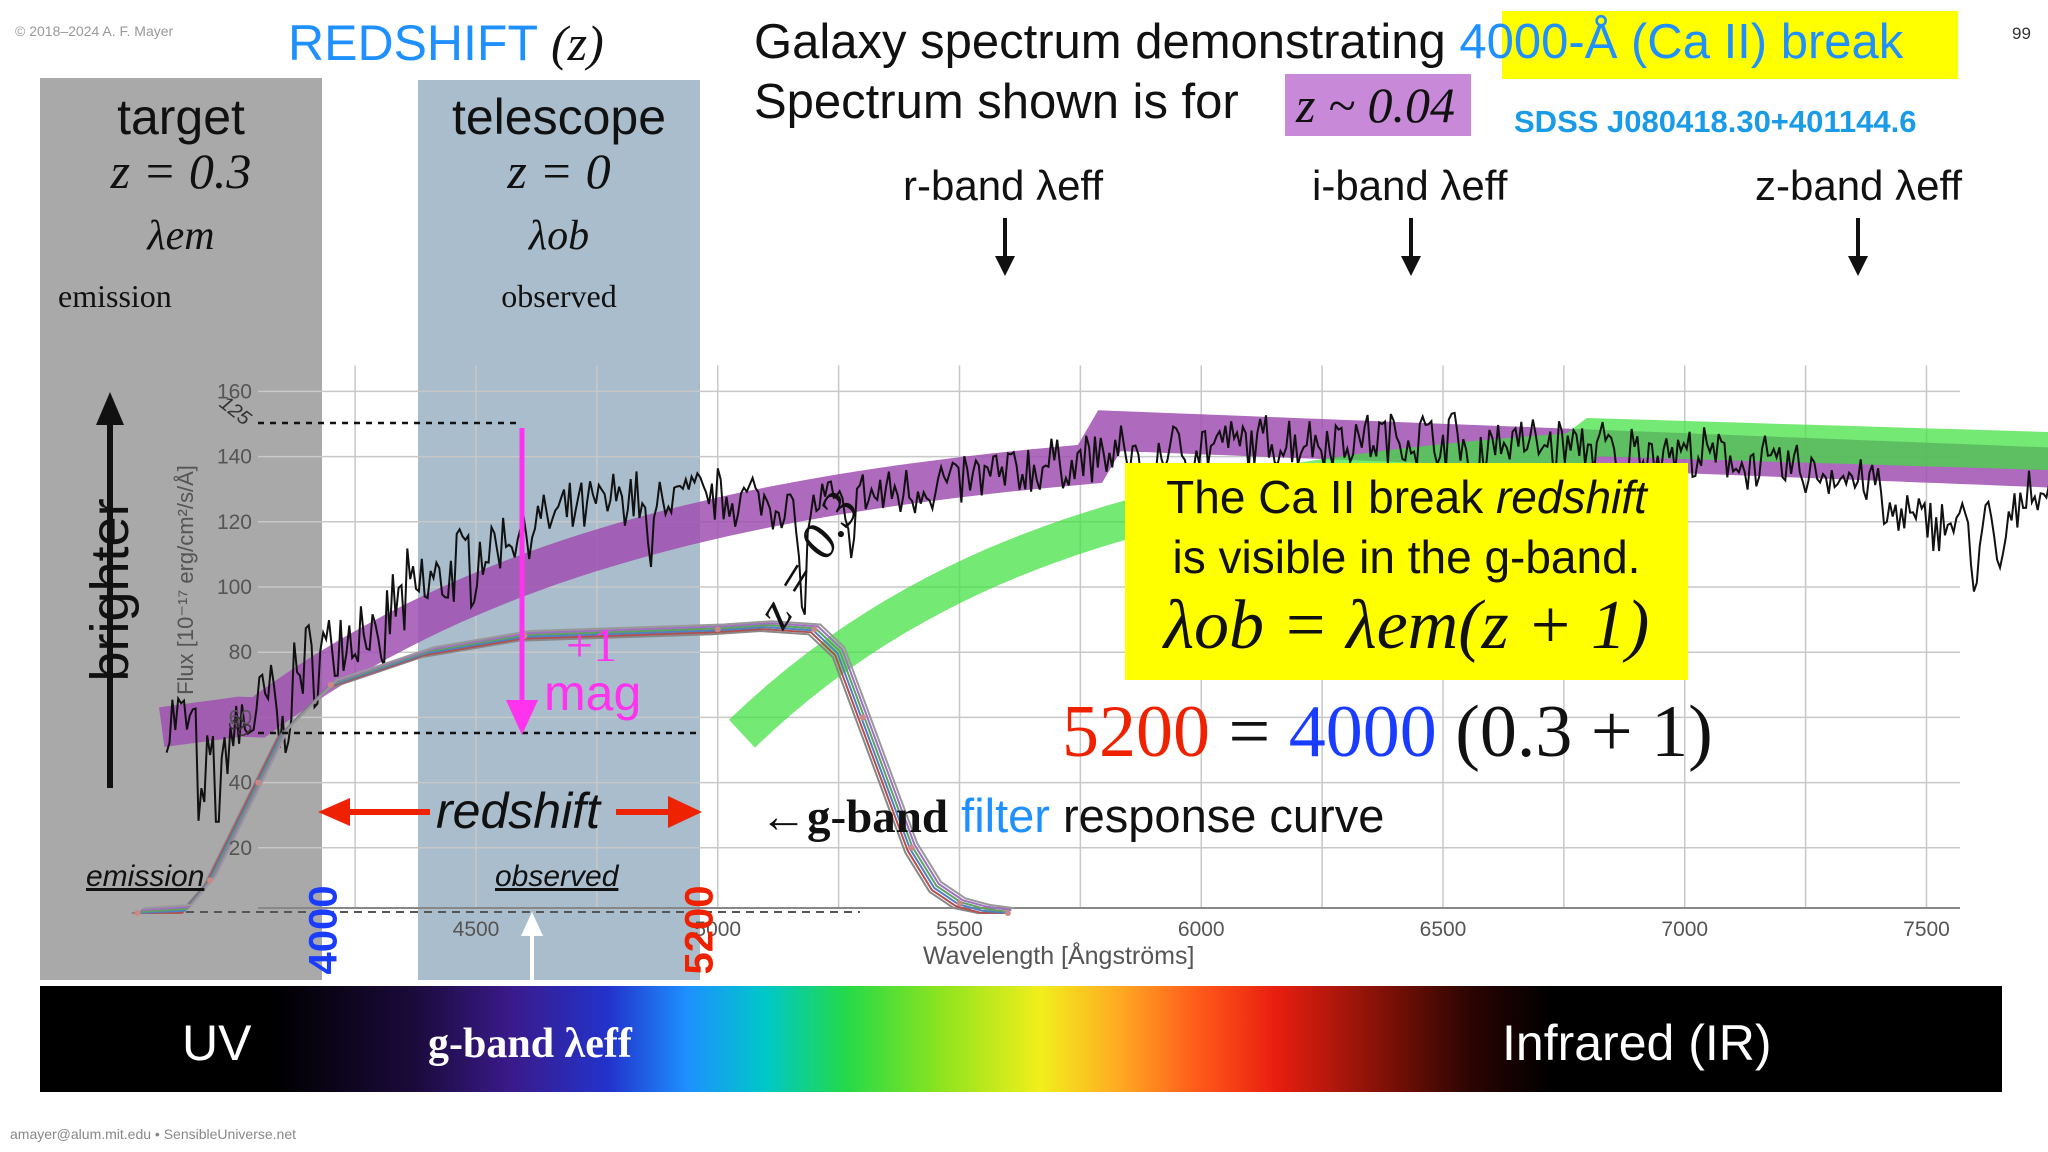 This screenshot has width=2048, height=1152. I want to click on subtitle-prefix: Spectrum shown is for, so click(996, 102).